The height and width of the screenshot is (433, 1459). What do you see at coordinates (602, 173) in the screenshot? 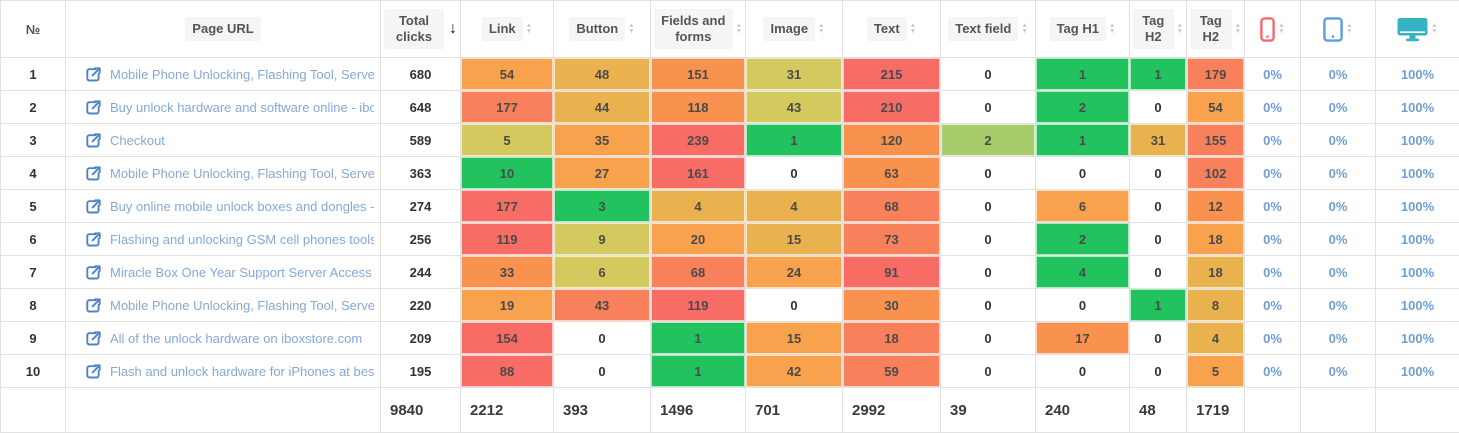
I see `heat-cell-button: 27` at bounding box center [602, 173].